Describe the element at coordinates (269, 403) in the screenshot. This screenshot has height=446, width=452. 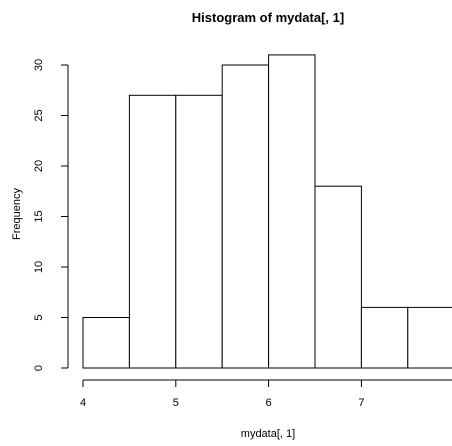
I see `x-tick-label: 6` at that location.